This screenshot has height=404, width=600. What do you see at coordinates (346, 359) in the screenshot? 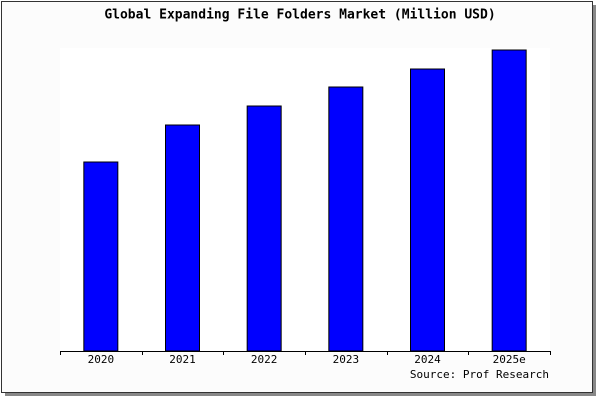
I see `x-tick-label: 2023` at bounding box center [346, 359].